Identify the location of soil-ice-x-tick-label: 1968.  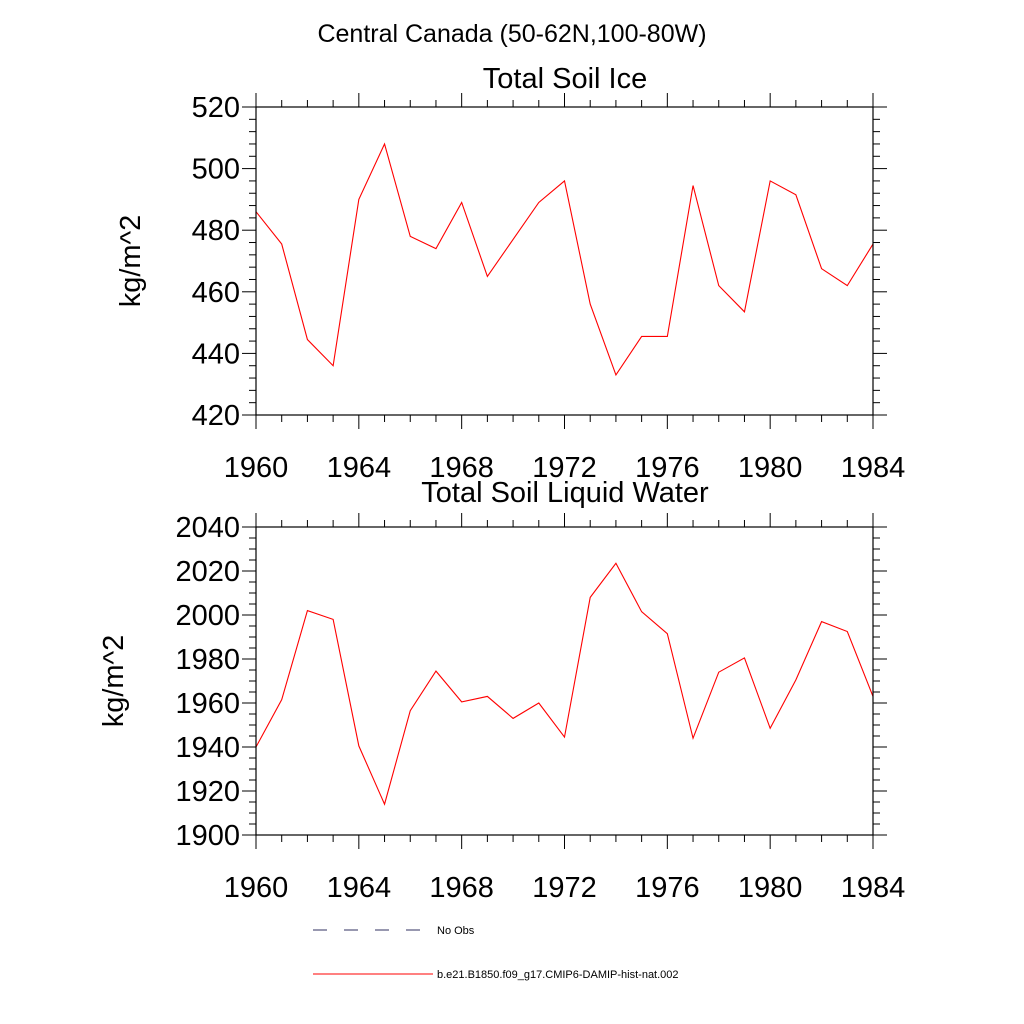
(461, 468).